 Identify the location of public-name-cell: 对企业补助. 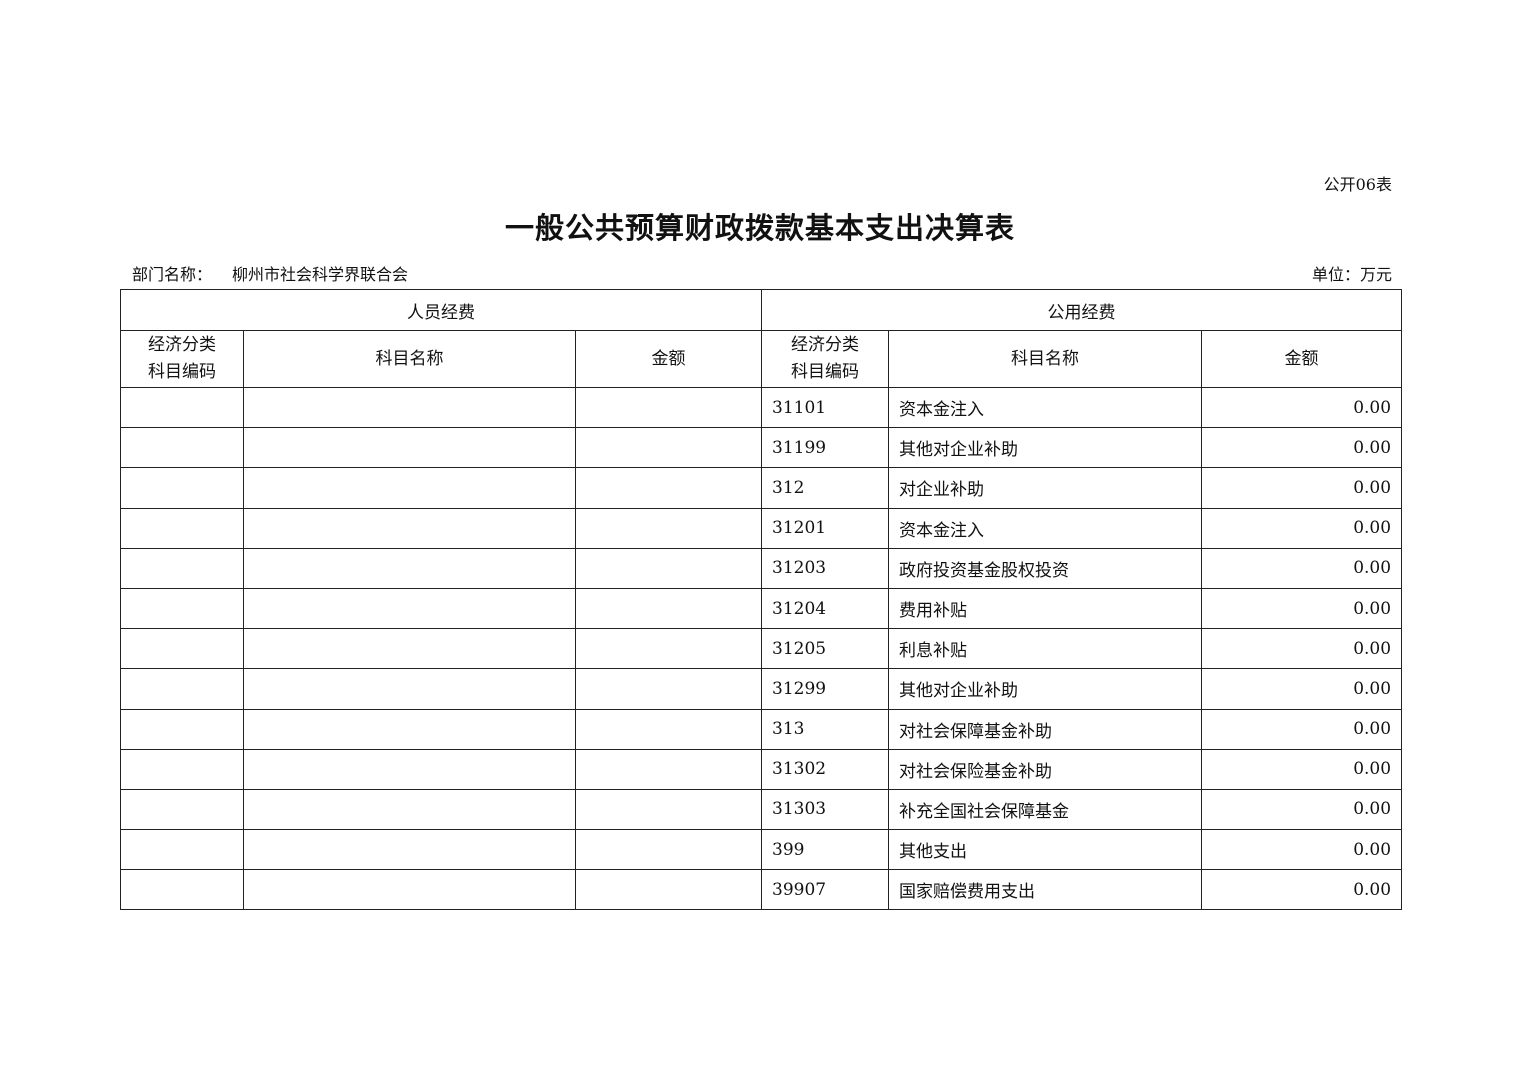
(1045, 488).